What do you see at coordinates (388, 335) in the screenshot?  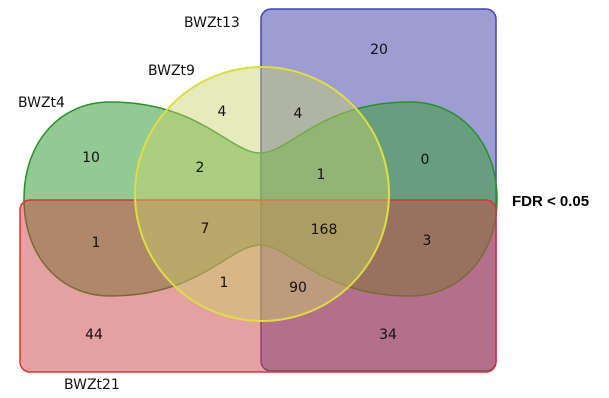 I see `count-t13-t21: 34` at bounding box center [388, 335].